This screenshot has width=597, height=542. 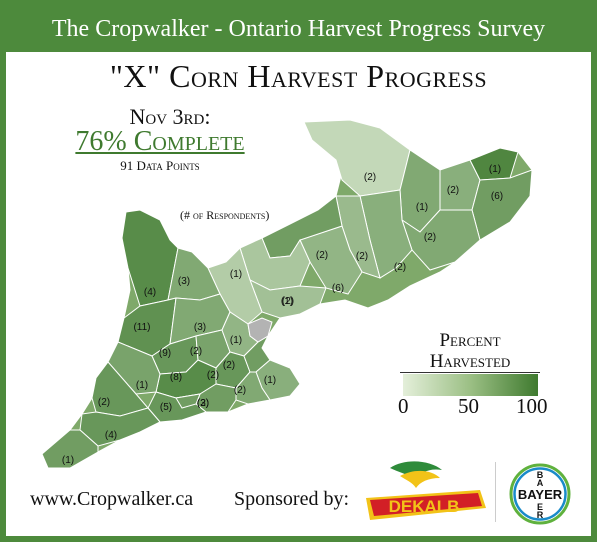 I want to click on svg-text: A, so click(x=540, y=483).